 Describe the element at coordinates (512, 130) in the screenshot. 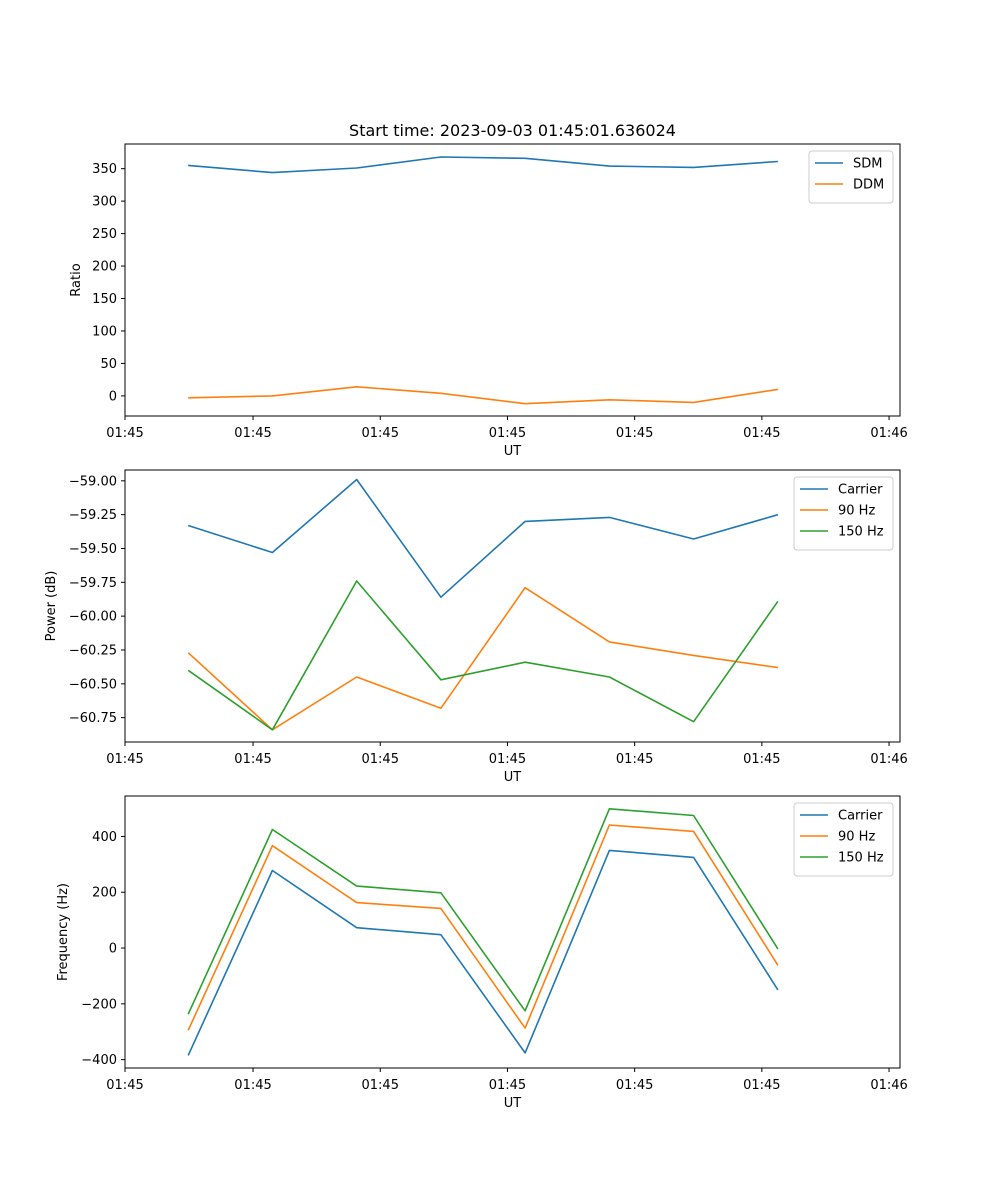

I see `chart-title: Start time: 2023-09-03 01:45:01.636024` at that location.